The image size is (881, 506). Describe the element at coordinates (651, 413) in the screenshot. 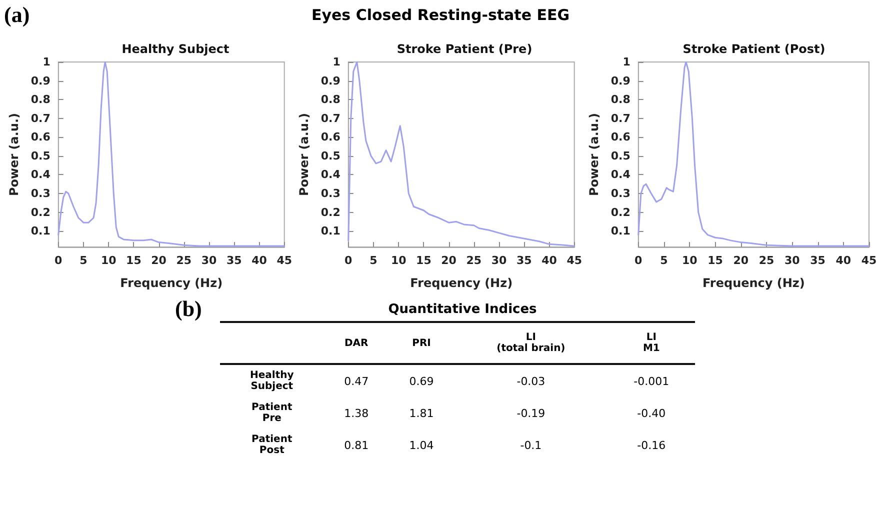

I see `text: -0.40` at that location.